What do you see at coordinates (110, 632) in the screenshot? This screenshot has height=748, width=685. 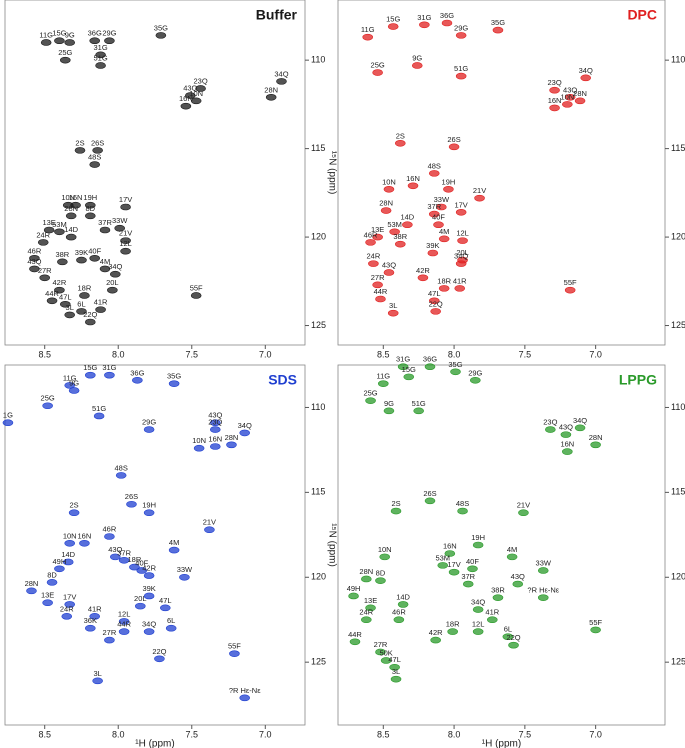 I see `peak-label: 27R` at bounding box center [110, 632].